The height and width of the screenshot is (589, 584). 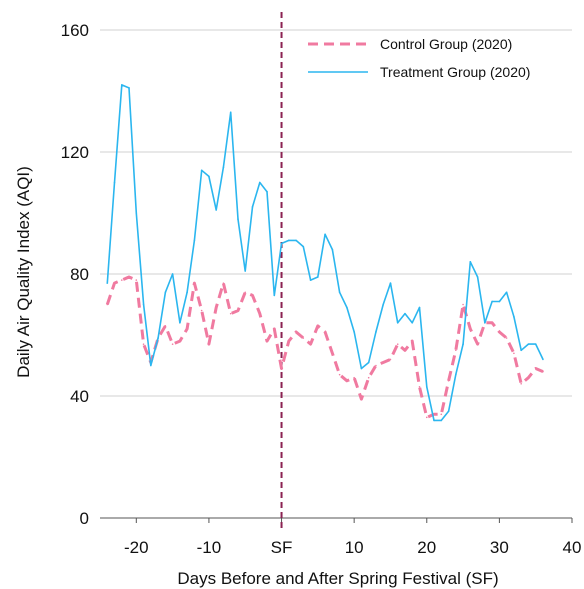 I want to click on y-tick-label: 160, so click(x=75, y=30).